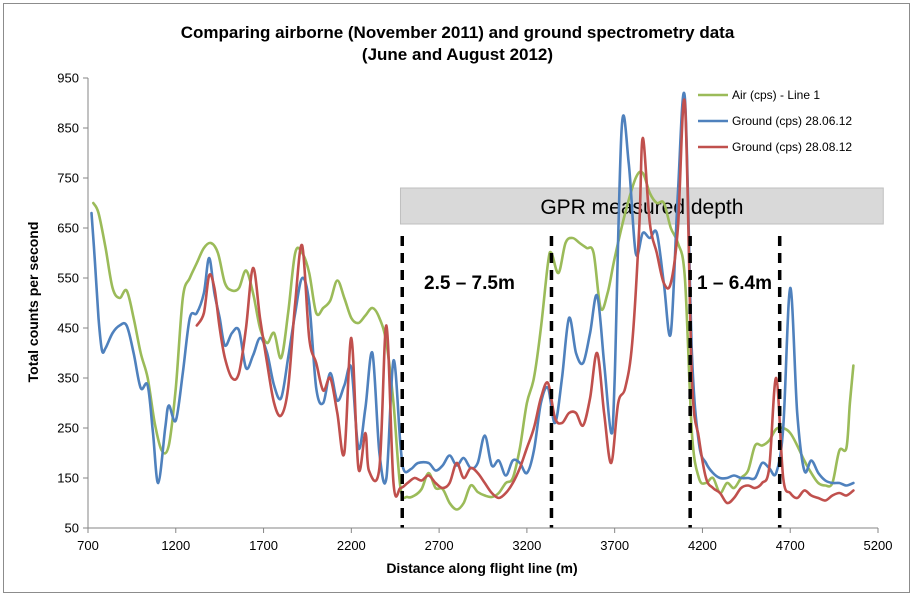 The height and width of the screenshot is (598, 915). What do you see at coordinates (878, 545) in the screenshot?
I see `x-tick-label: 5200` at bounding box center [878, 545].